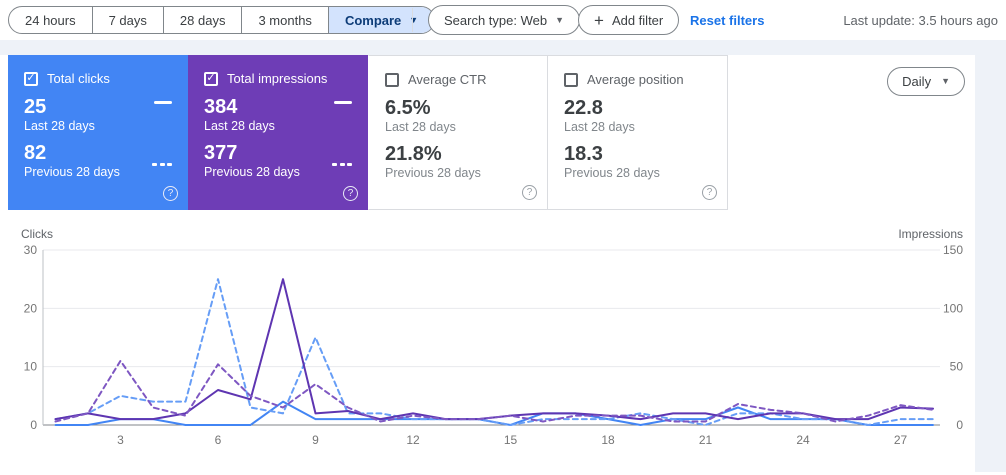 This screenshot has height=475, width=1006. What do you see at coordinates (392, 79) in the screenshot?
I see `checkbox-average-ctr` at bounding box center [392, 79].